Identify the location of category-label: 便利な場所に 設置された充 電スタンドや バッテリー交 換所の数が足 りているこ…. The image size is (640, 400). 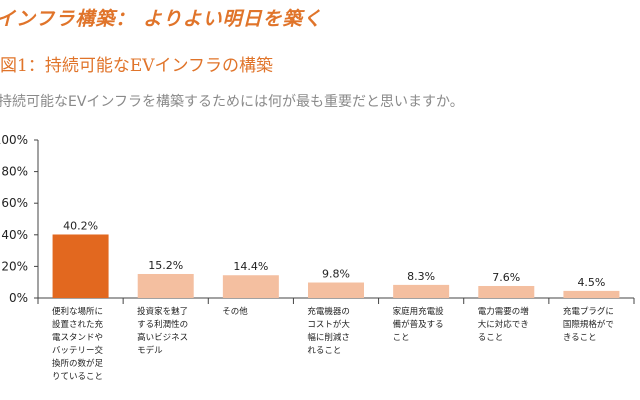
(78, 344).